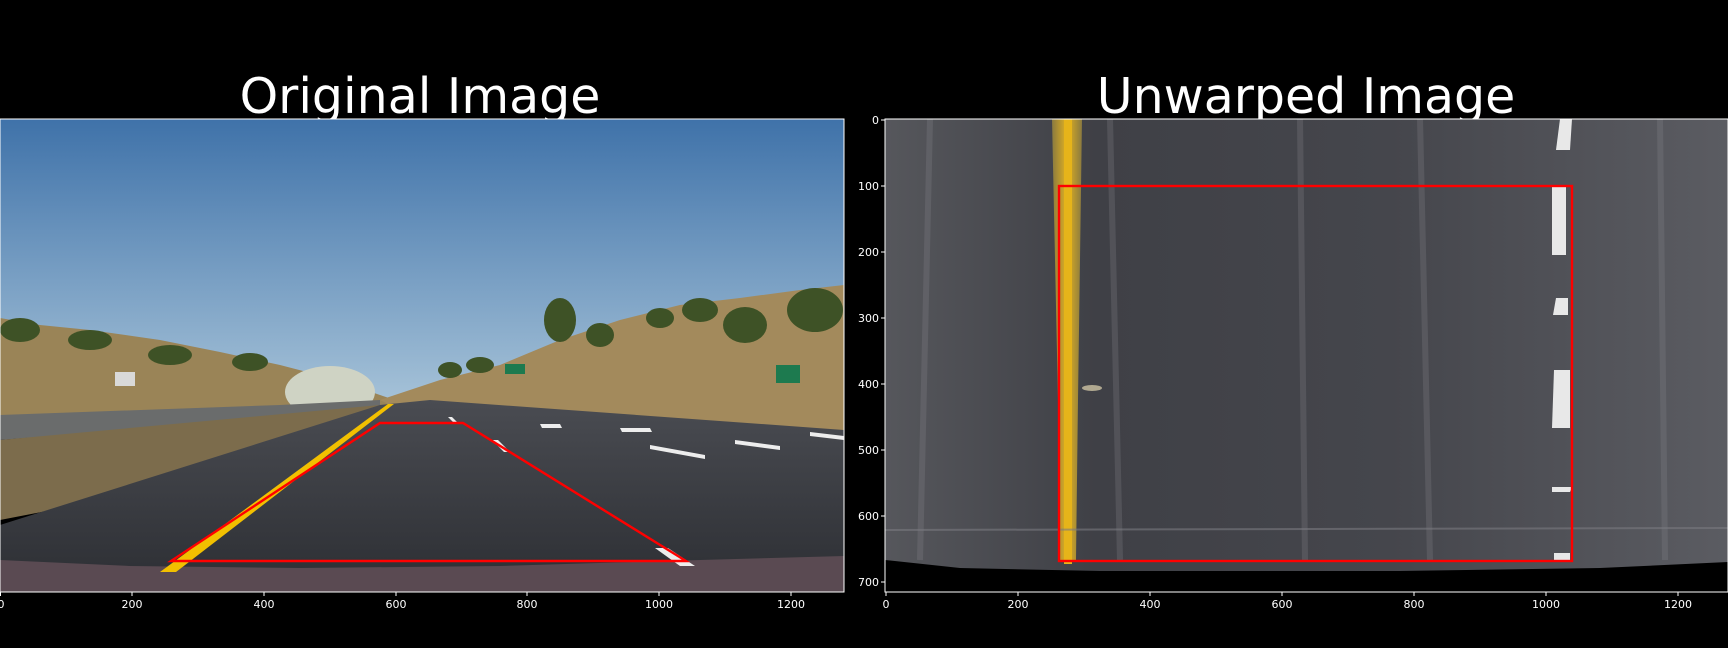  Describe the element at coordinates (875, 120) in the screenshot. I see `y-tick-label: 0` at that location.